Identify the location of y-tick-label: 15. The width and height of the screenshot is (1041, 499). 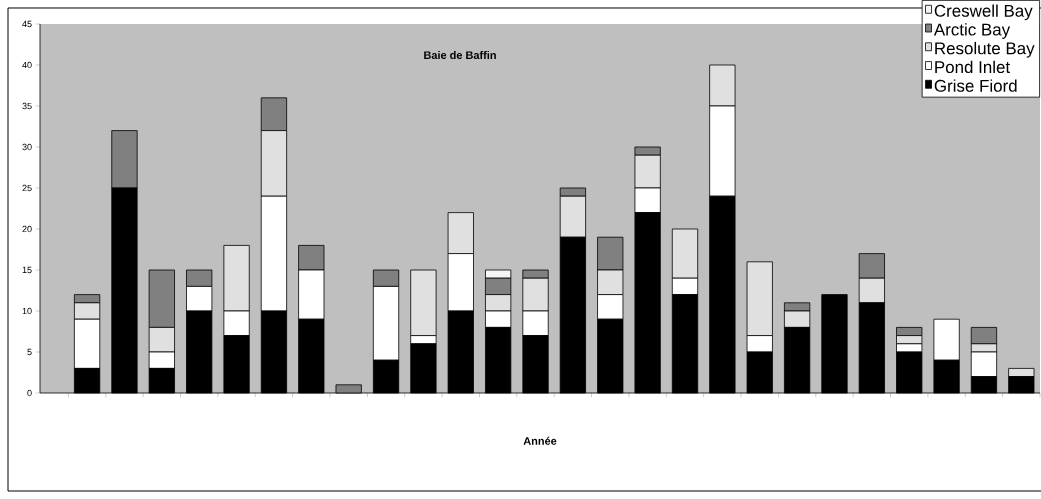
(27, 270).